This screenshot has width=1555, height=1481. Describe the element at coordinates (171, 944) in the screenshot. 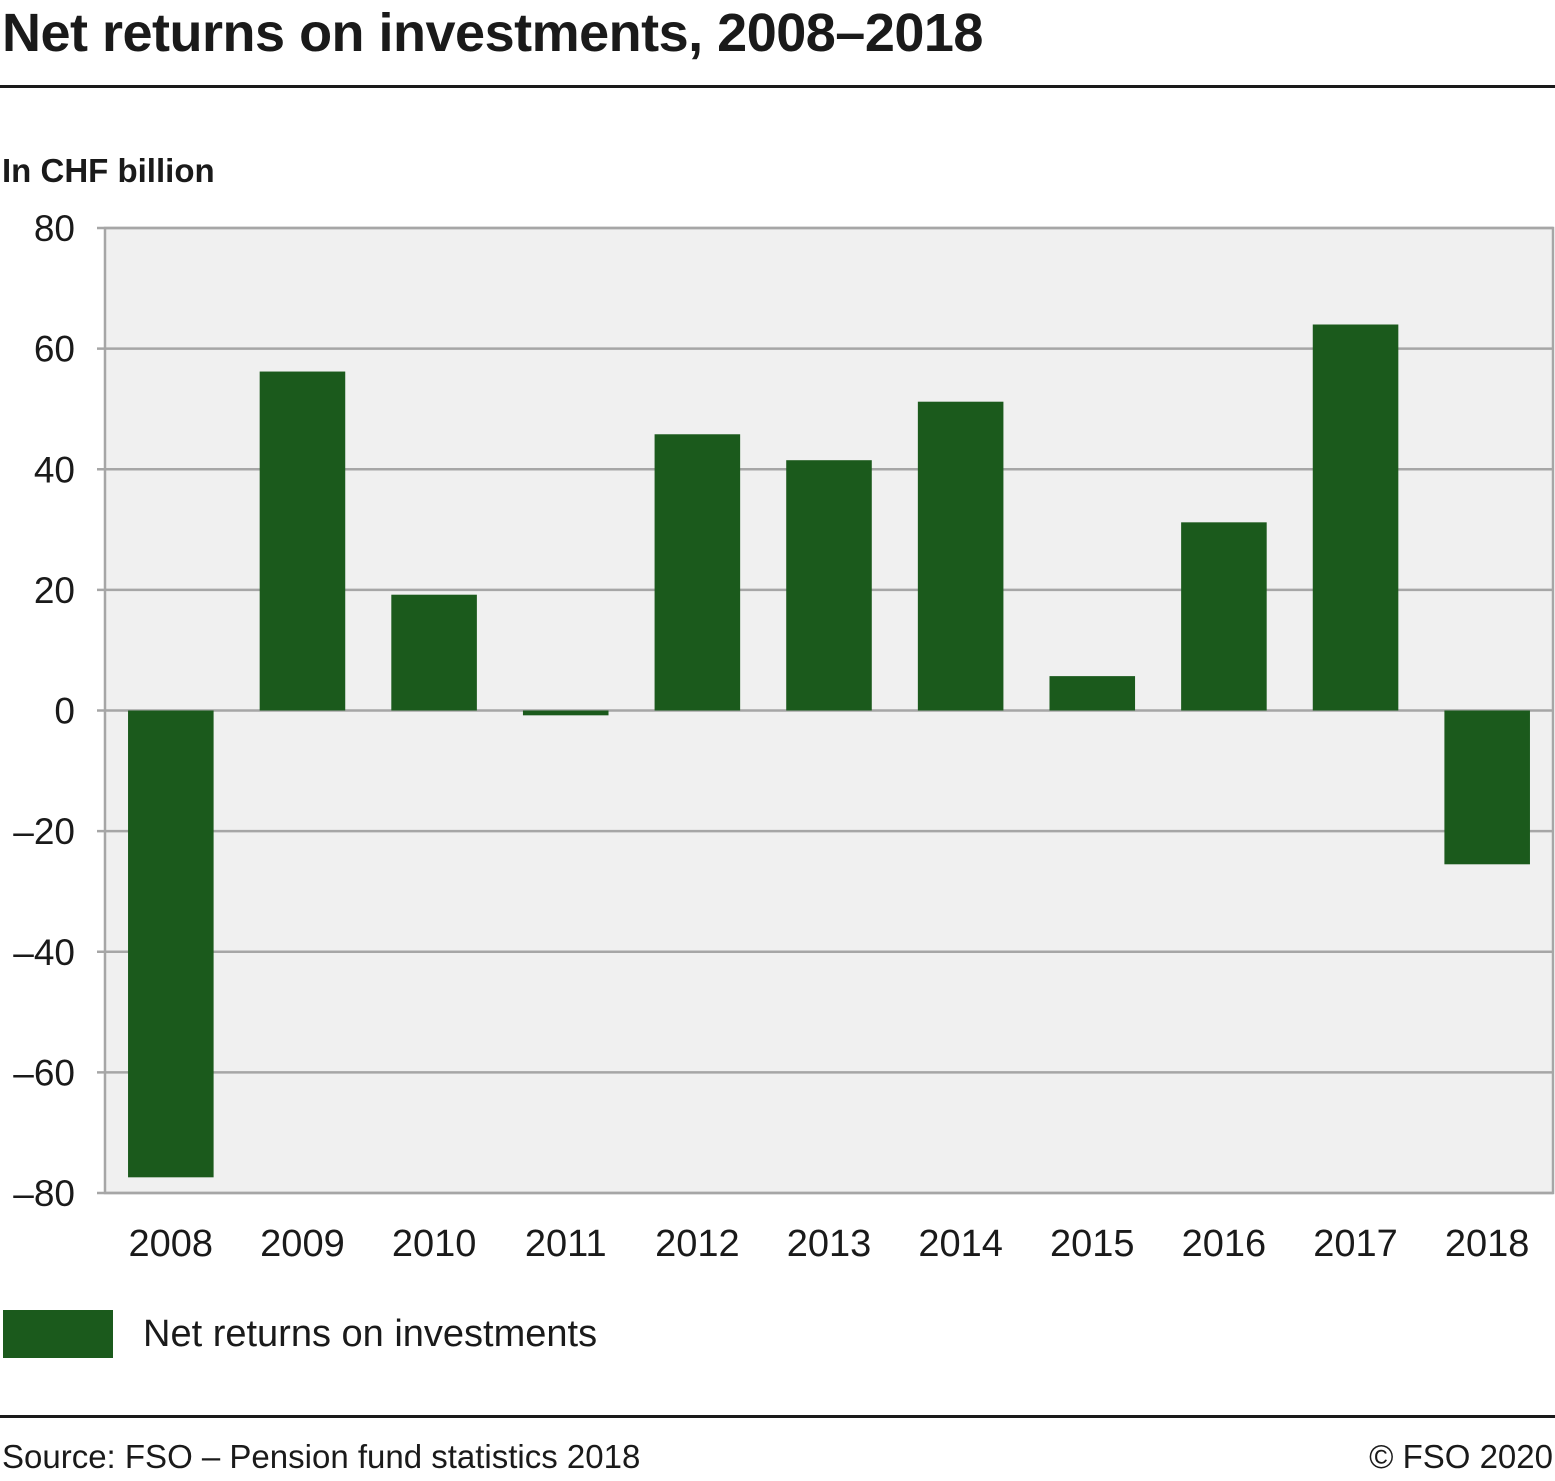

I see `bar-2008` at that location.